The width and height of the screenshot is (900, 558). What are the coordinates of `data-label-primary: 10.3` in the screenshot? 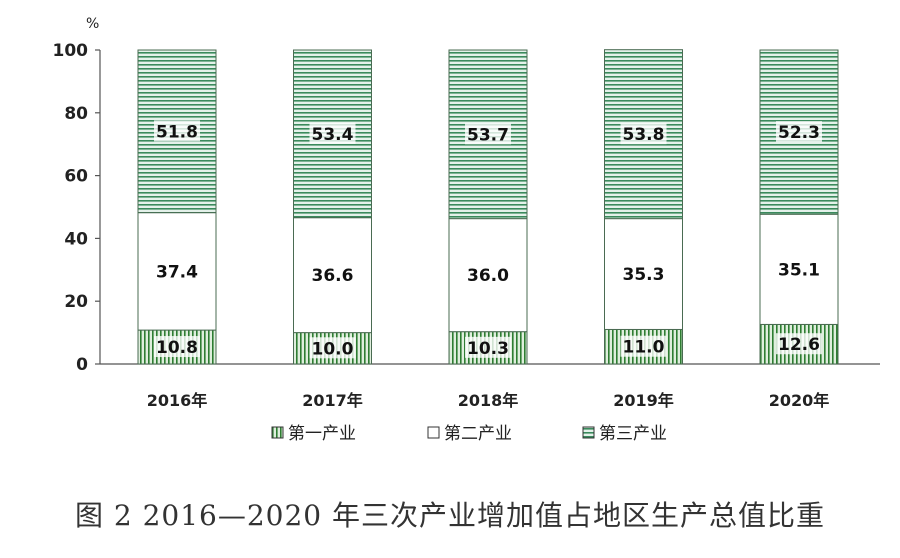 It's located at (488, 349).